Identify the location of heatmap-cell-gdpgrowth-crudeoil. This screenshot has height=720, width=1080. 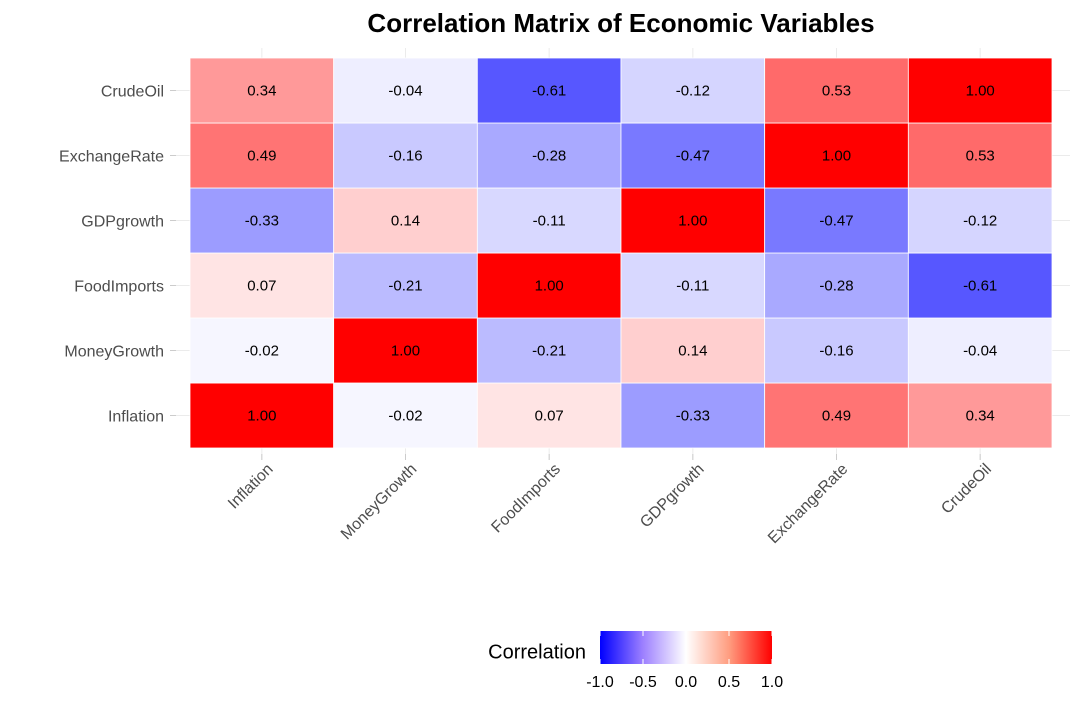
(980, 220).